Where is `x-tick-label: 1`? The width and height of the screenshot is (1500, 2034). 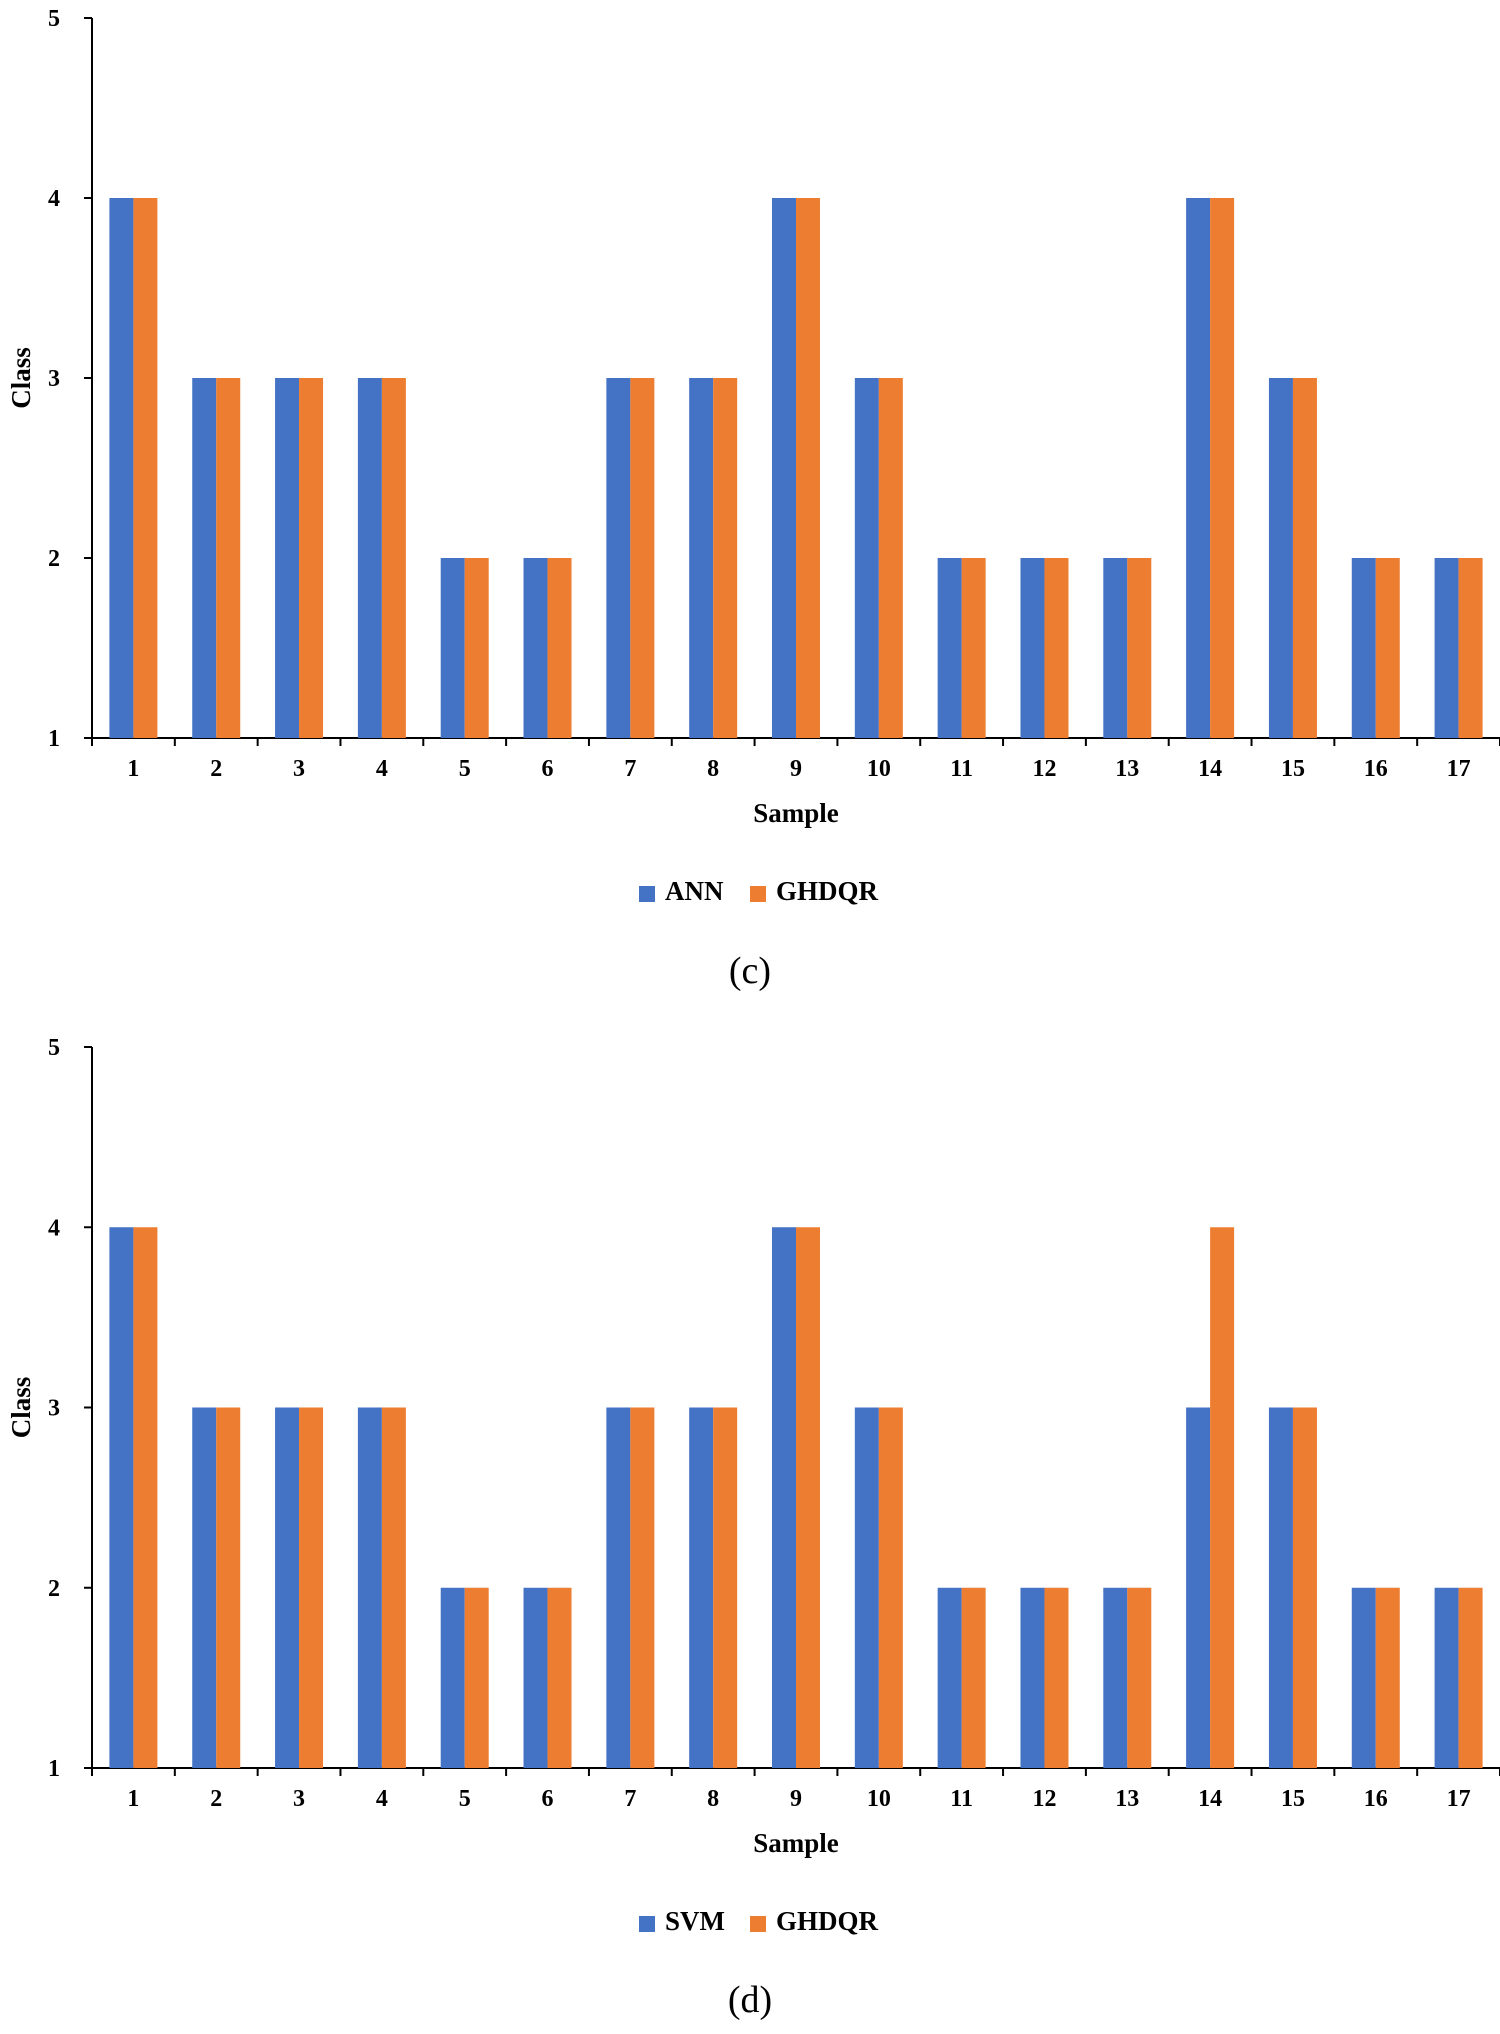 x-tick-label: 1 is located at coordinates (133, 769).